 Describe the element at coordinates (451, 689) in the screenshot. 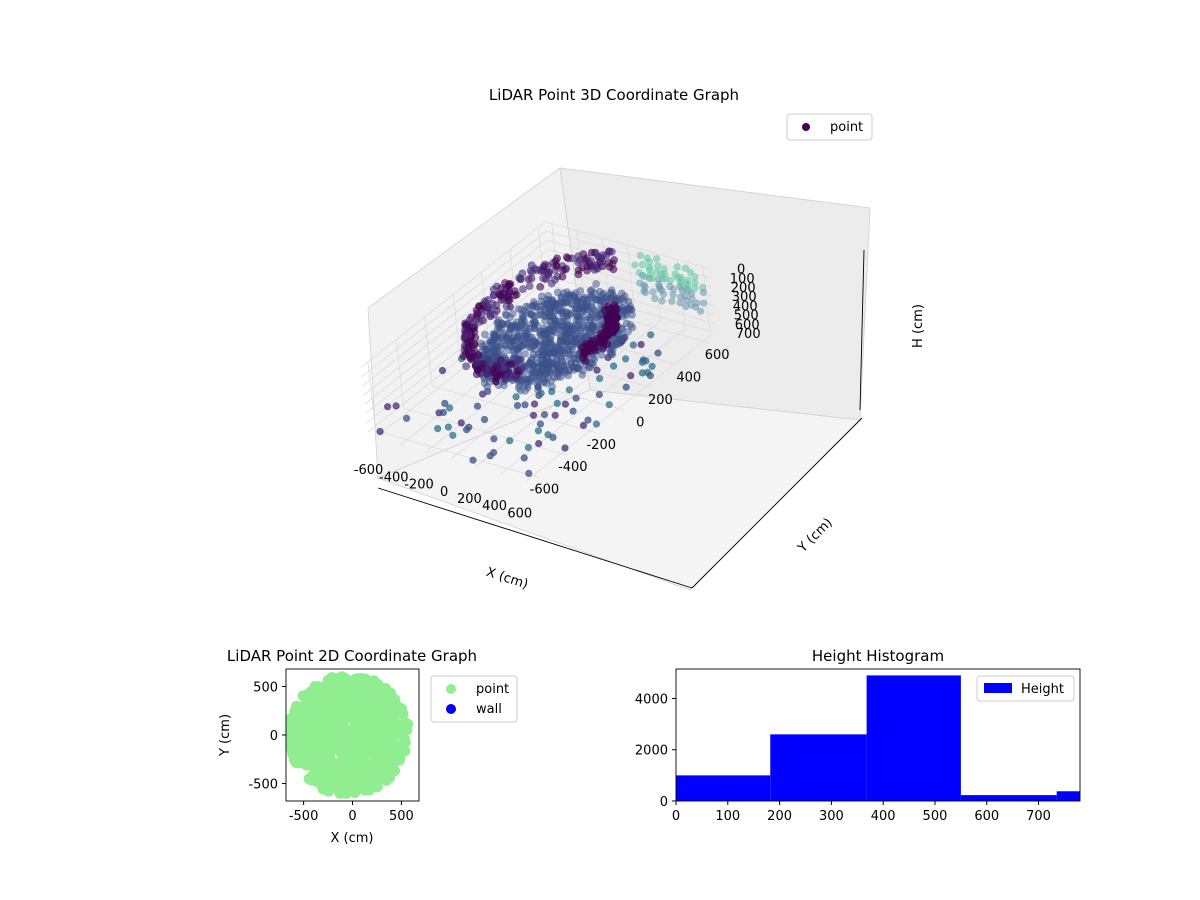

I see `legend-2d-point-marker` at that location.